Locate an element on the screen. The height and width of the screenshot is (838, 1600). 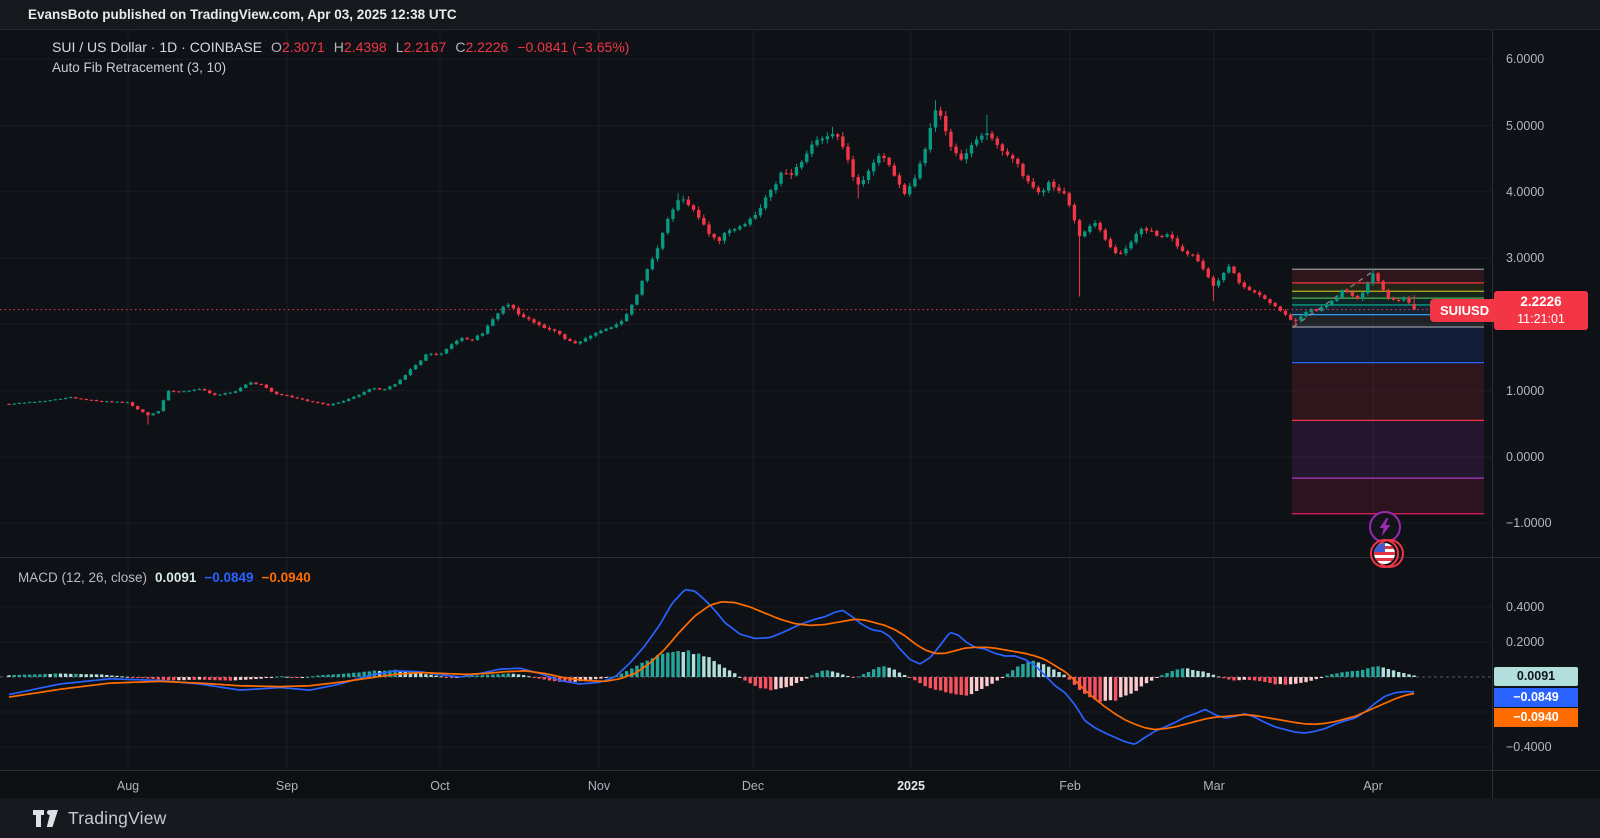
ohlc-letter: L is located at coordinates (399, 47).